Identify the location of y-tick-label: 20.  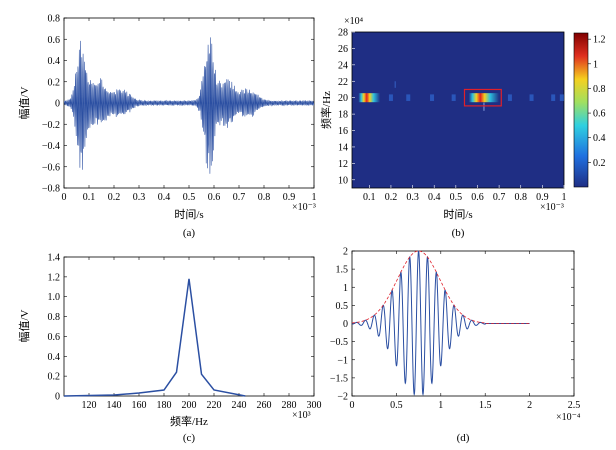
(343, 98).